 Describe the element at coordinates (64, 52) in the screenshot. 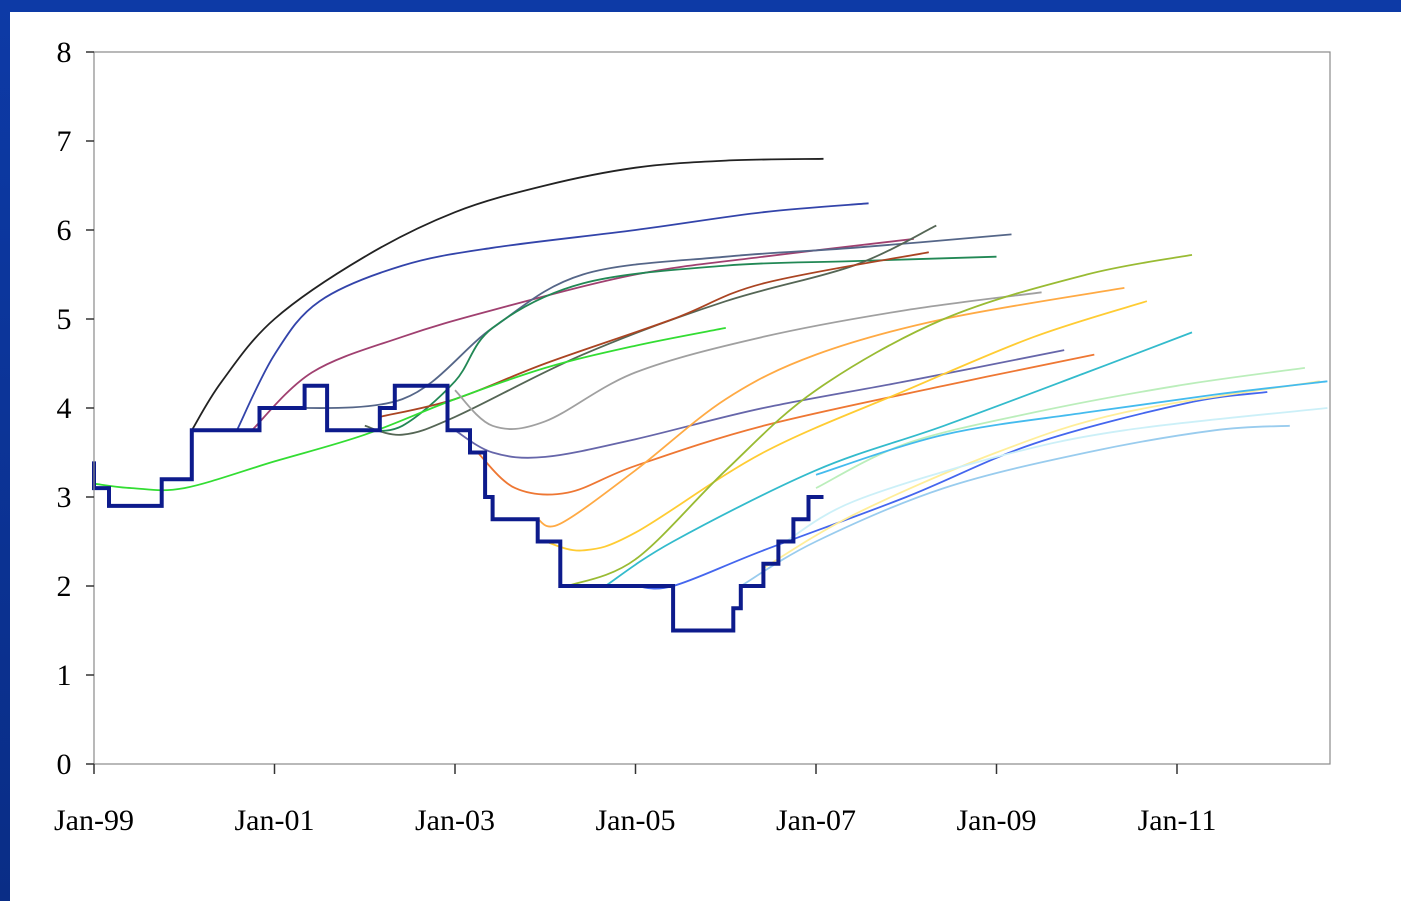

I see `y-tick-label: 8` at that location.